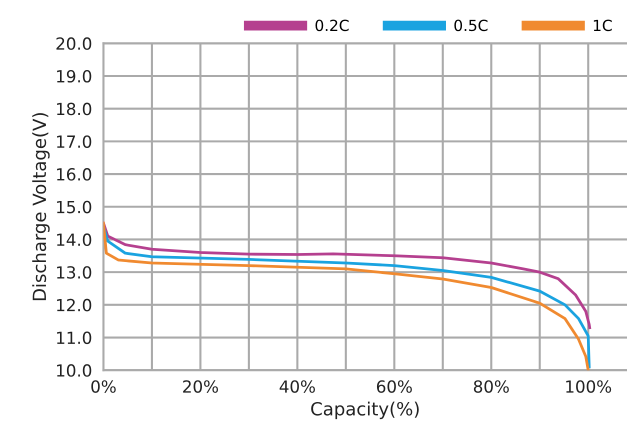 Image resolution: width=627 pixels, height=433 pixels. Describe the element at coordinates (103, 386) in the screenshot. I see `x-tick-label: 0%` at that location.